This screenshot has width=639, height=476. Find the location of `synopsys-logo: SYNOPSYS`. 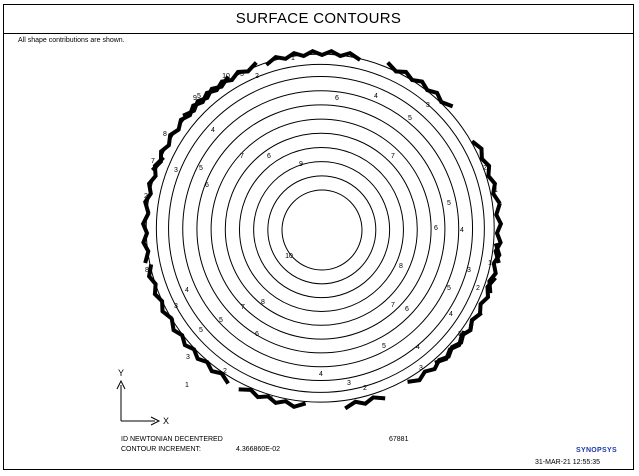

synopsys-logo: SYNOPSYS is located at coordinates (596, 450).